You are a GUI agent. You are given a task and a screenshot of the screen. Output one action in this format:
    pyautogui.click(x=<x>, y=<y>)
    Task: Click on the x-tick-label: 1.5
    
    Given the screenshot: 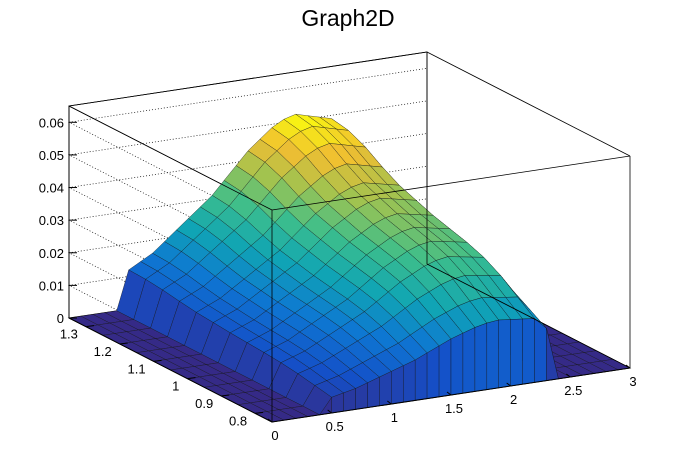 What is the action you would take?
    pyautogui.click(x=454, y=408)
    